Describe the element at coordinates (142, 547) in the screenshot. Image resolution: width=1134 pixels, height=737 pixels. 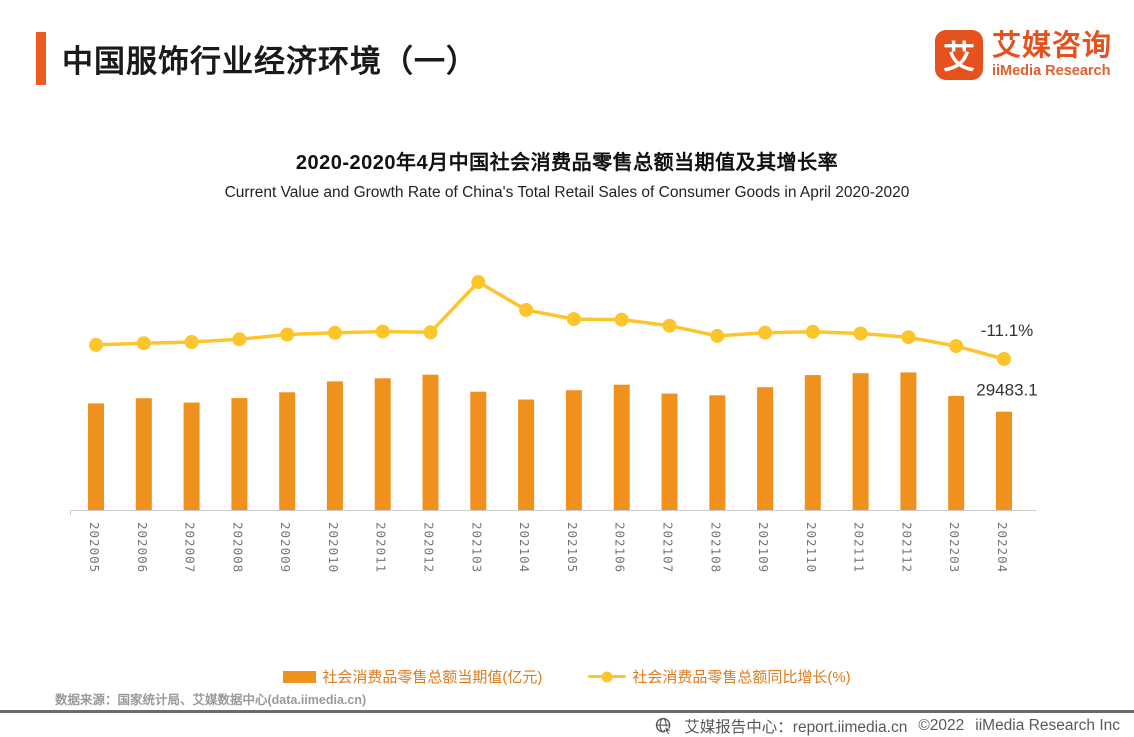
I see `x-tick-label: 202006` at that location.